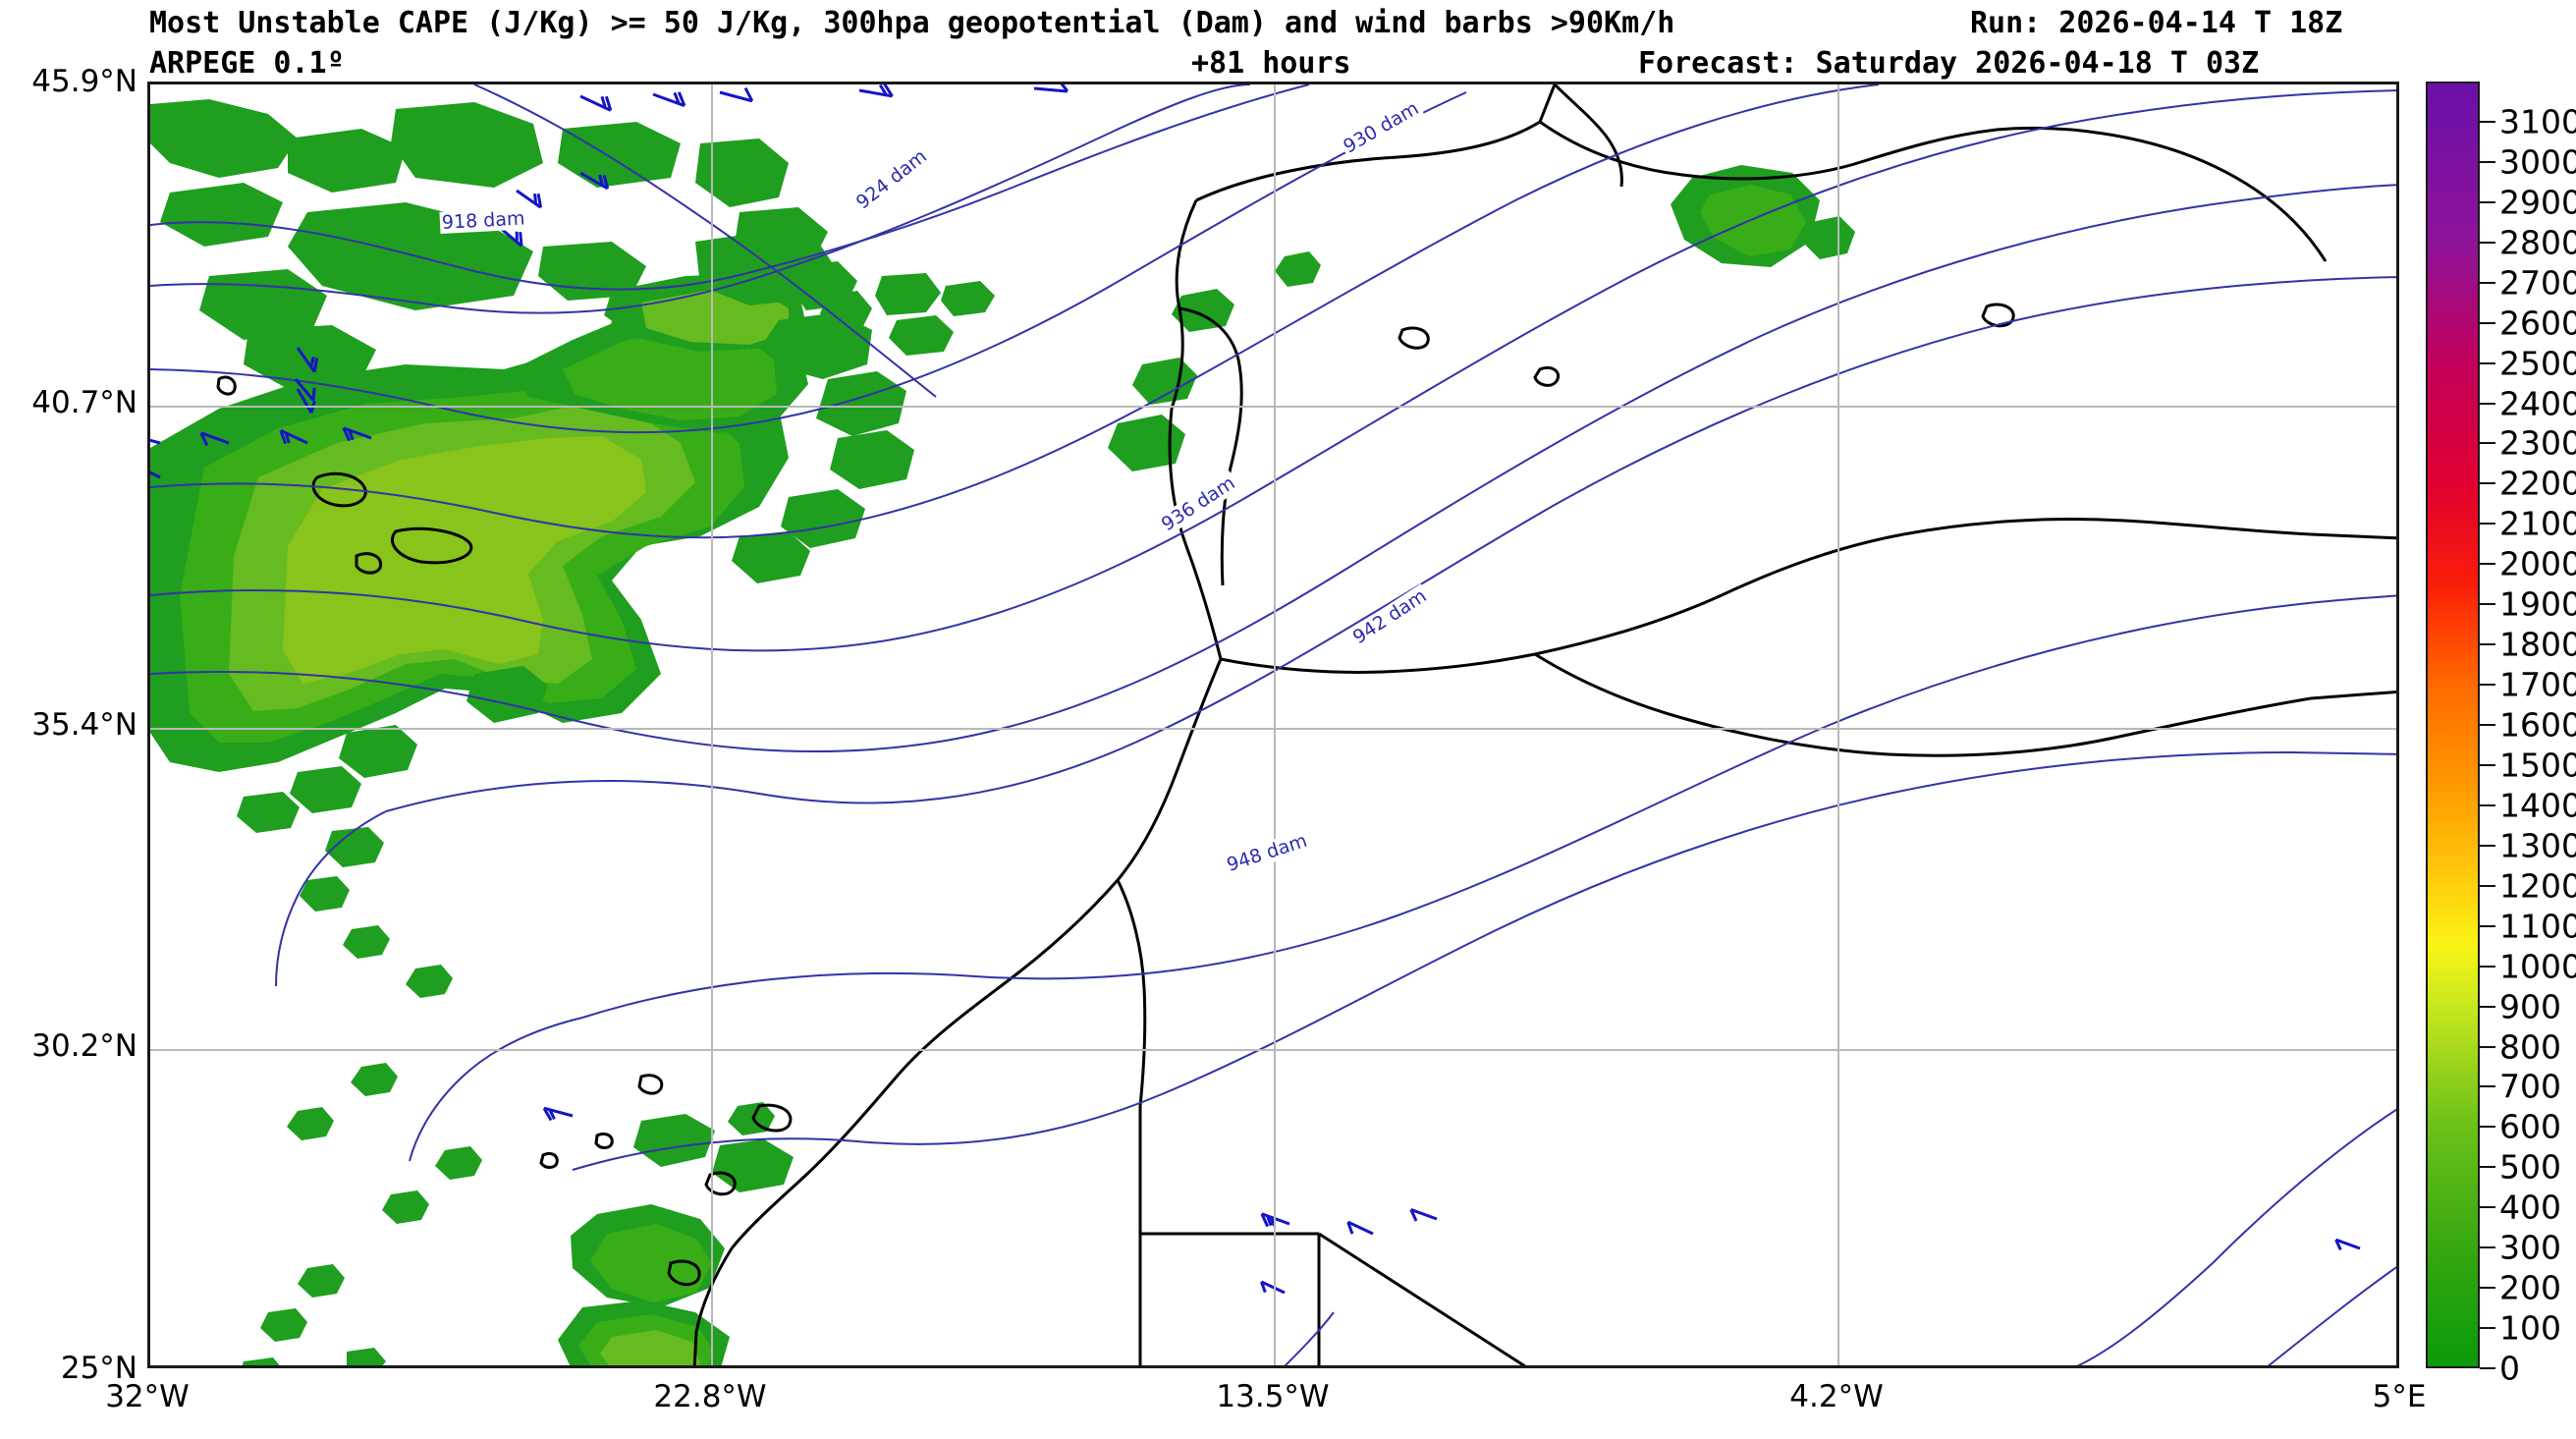 The height and width of the screenshot is (1439, 2576). What do you see at coordinates (1836, 1396) in the screenshot?
I see `x-axis-tick-label: 4.2°W` at bounding box center [1836, 1396].